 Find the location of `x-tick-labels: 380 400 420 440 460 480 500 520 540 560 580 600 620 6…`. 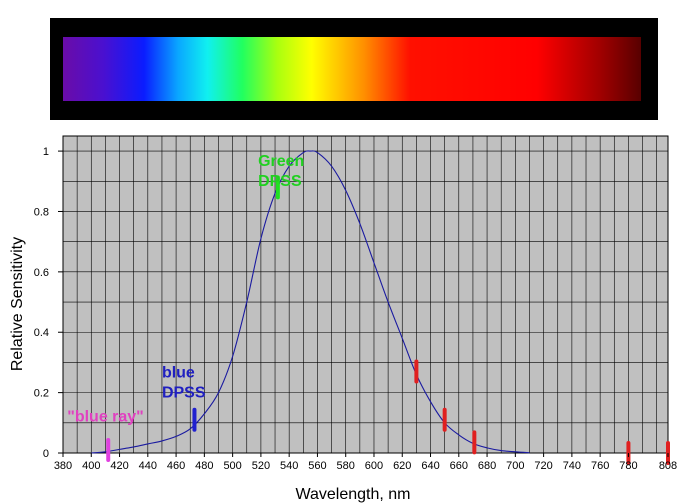

x-tick-labels: 380 400 420 440 460 480 500 520 540 560 580 600 620 6… is located at coordinates (365, 462).